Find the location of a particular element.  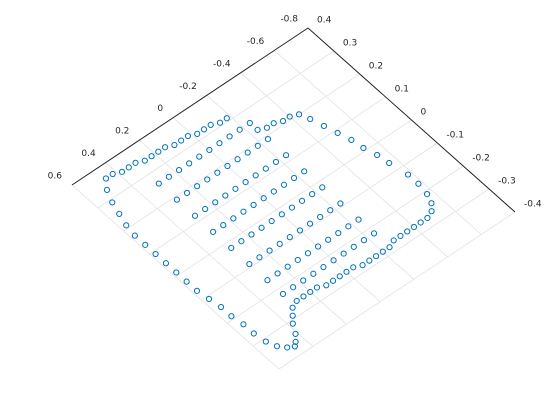

x-tick-label: 0 is located at coordinates (160, 109).